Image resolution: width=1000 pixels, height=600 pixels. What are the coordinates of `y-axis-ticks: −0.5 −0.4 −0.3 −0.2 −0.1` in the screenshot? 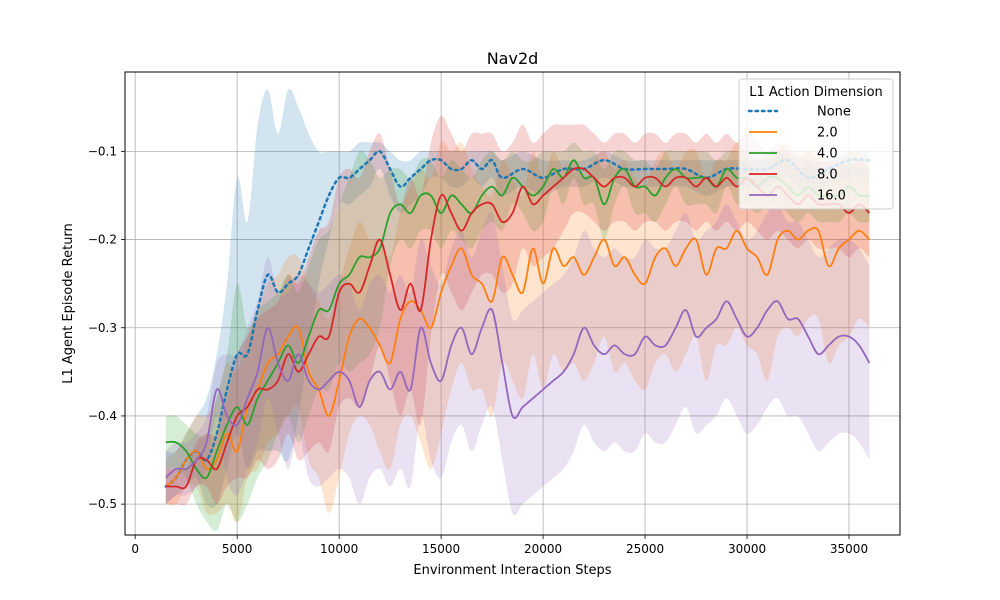 It's located at (106, 327).